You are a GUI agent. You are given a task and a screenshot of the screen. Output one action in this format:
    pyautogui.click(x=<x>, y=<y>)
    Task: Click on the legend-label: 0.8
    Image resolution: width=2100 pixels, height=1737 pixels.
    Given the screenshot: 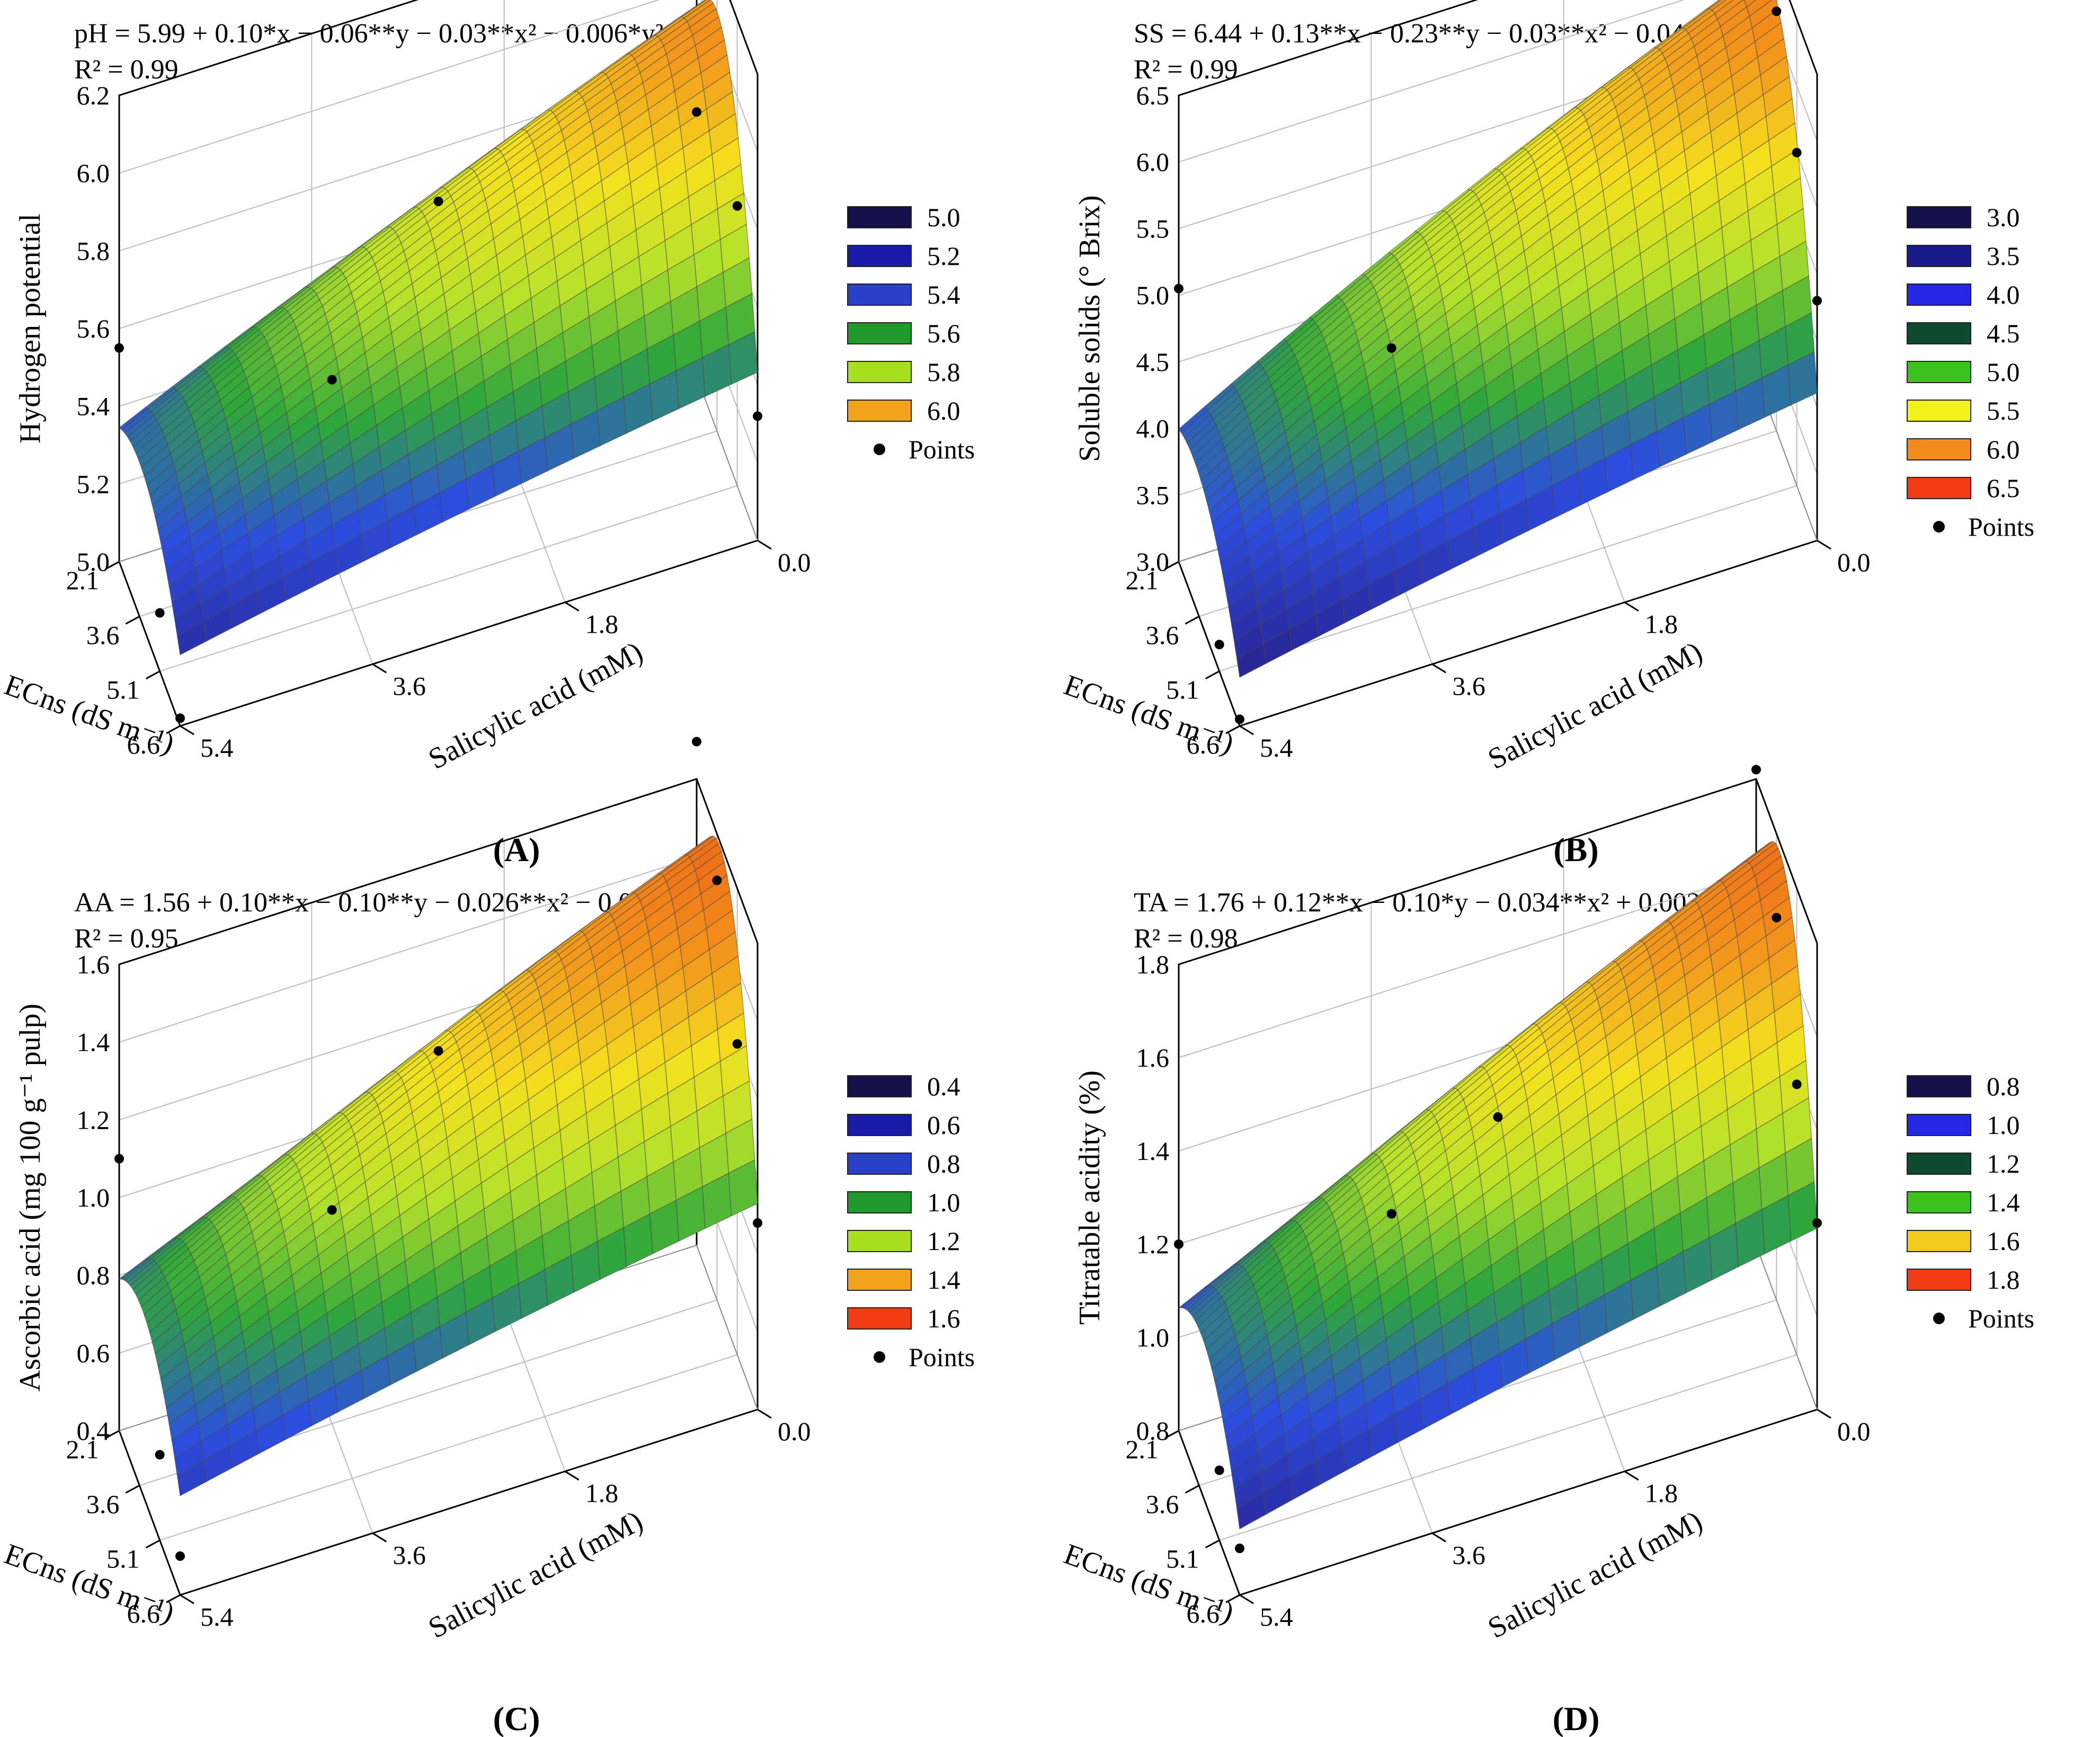 What is the action you would take?
    pyautogui.click(x=2003, y=1086)
    